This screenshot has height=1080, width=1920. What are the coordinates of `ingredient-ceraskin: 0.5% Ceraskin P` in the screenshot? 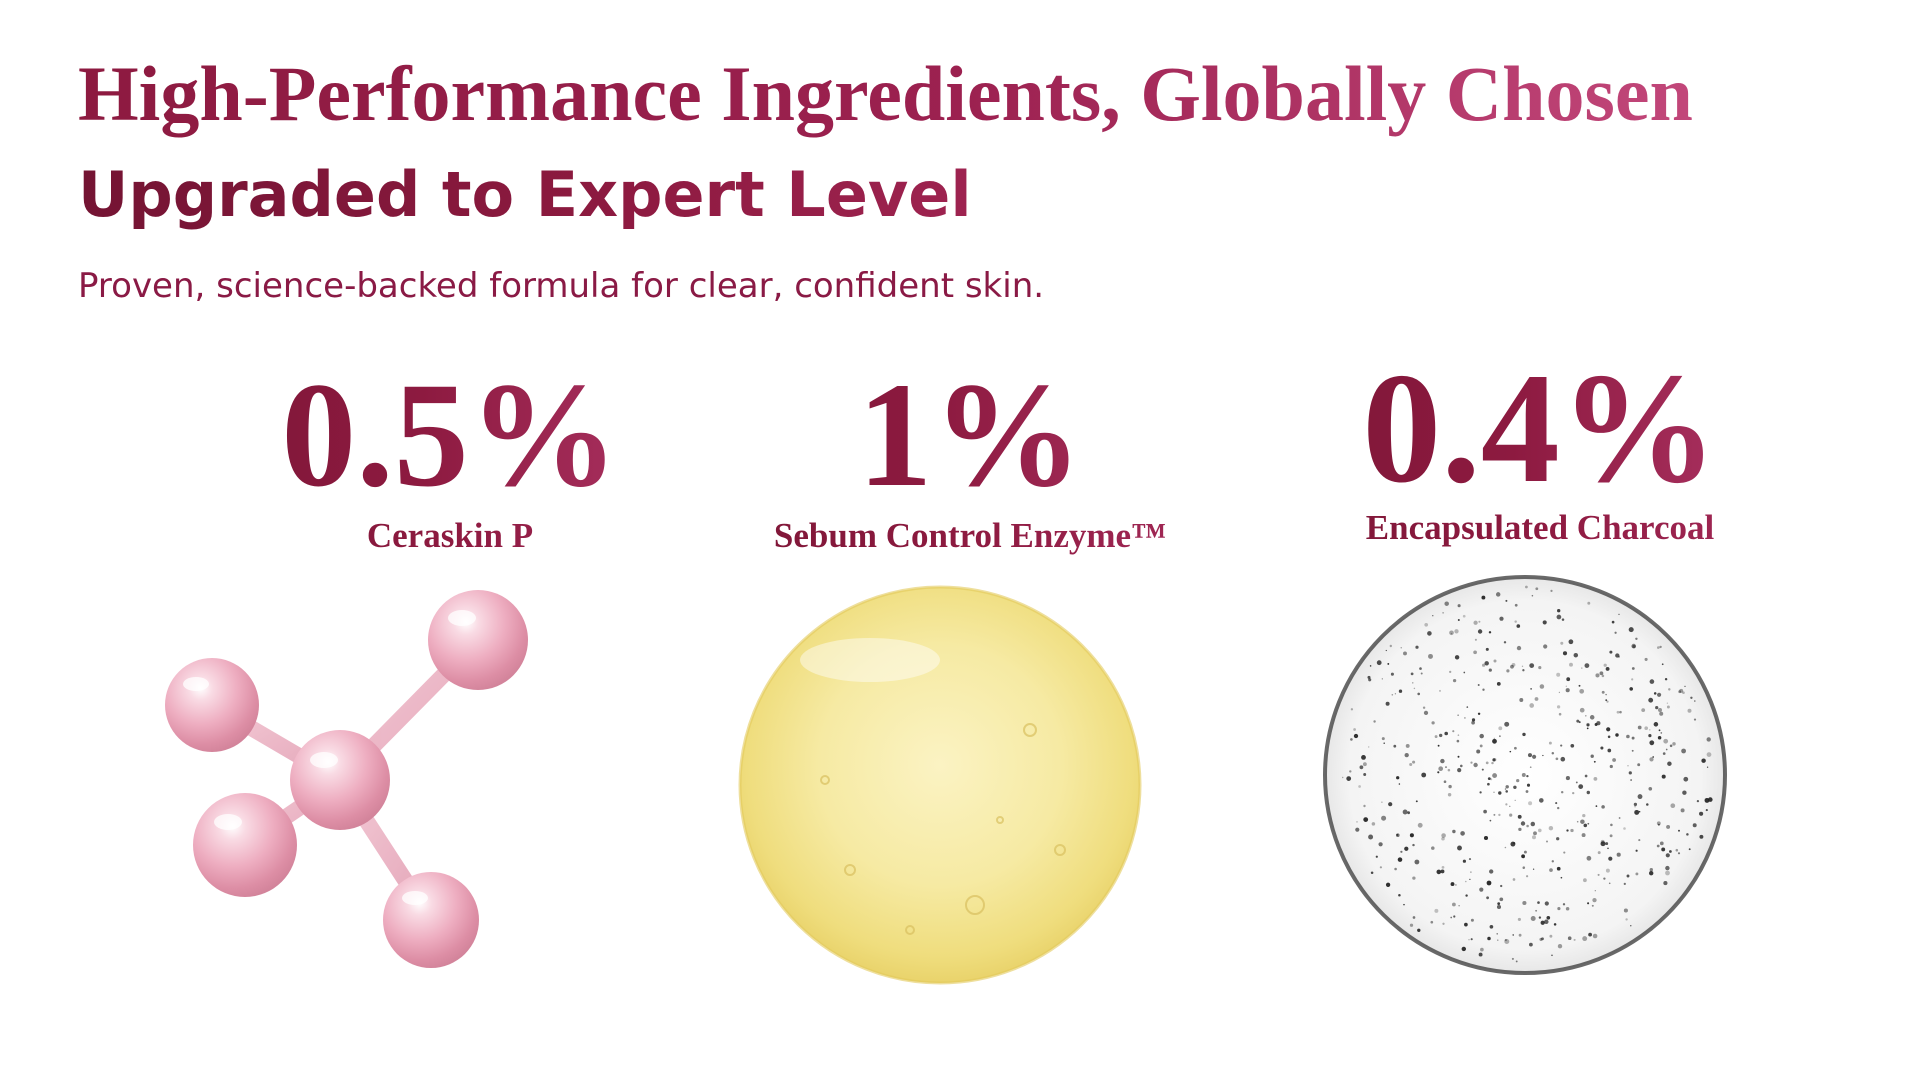 It's located at (450, 459).